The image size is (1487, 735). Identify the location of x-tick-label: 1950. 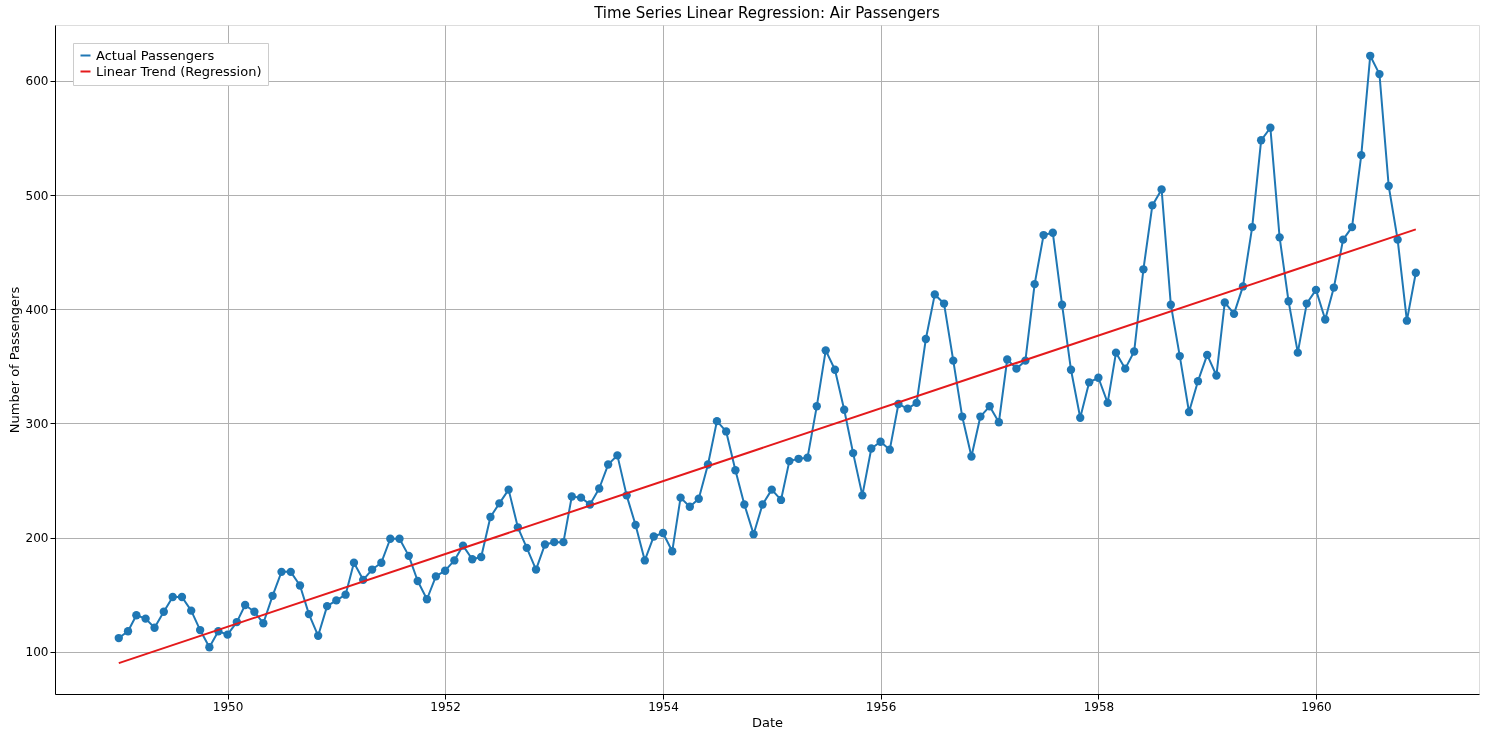
(228, 706).